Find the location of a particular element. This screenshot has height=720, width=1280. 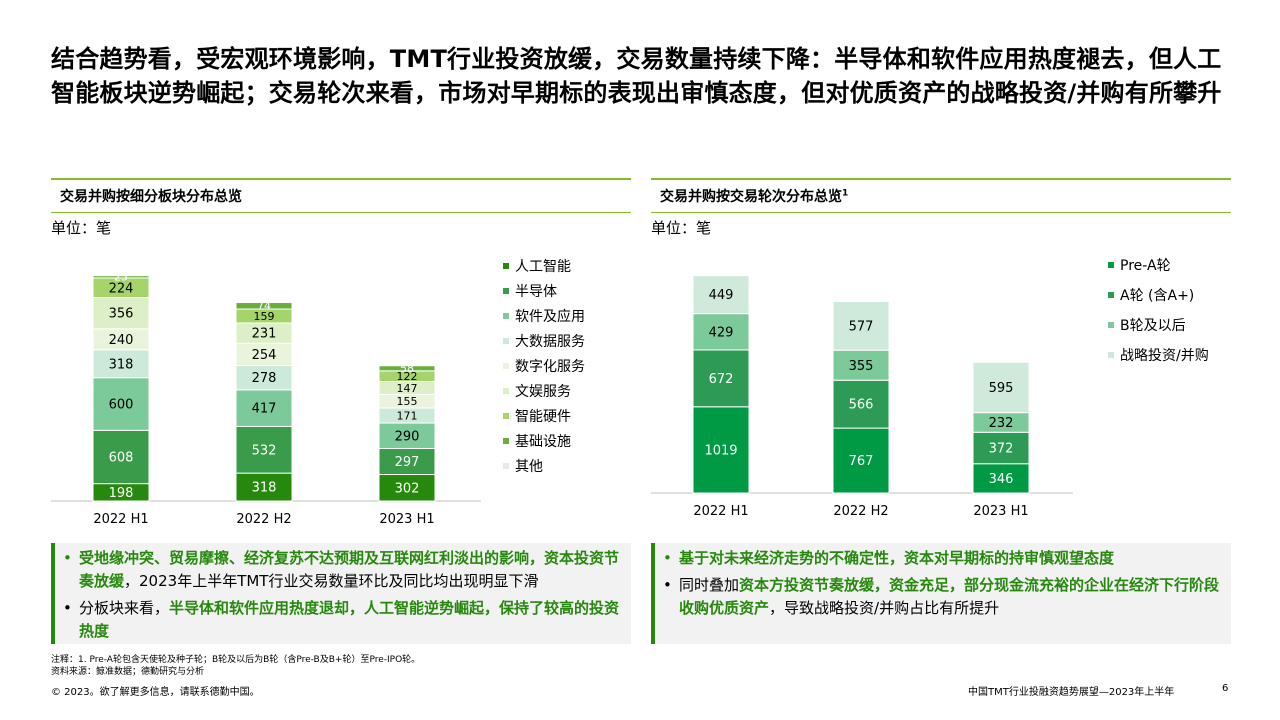

data-label: 232 is located at coordinates (1001, 423).